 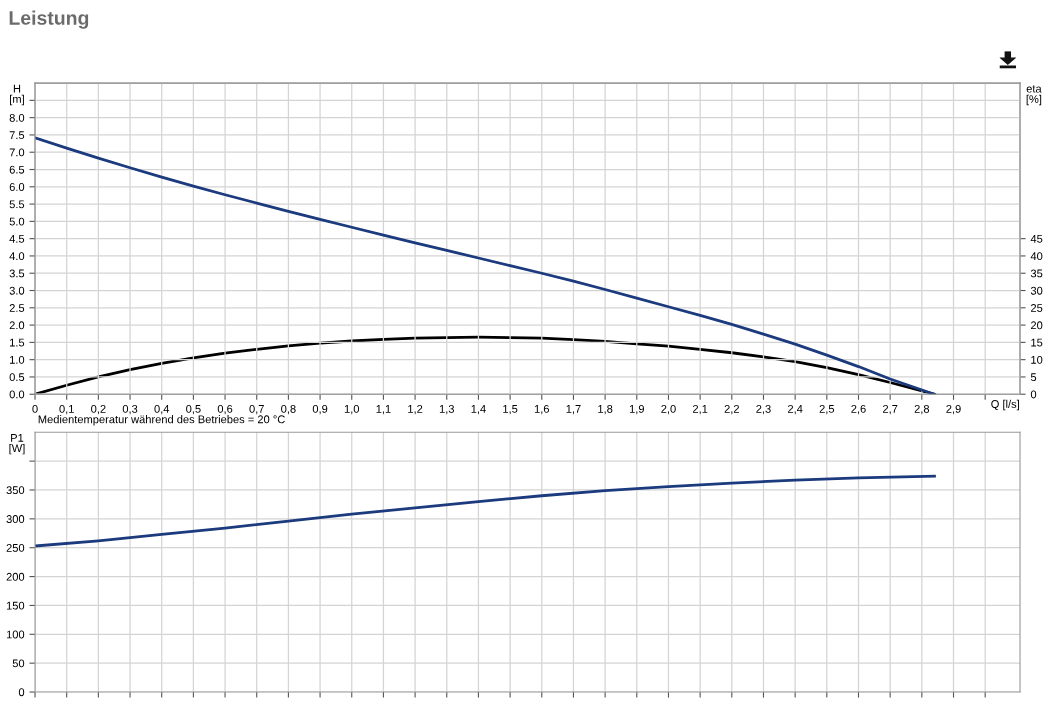 I want to click on x-tick-label: 2,4, so click(x=795, y=409).